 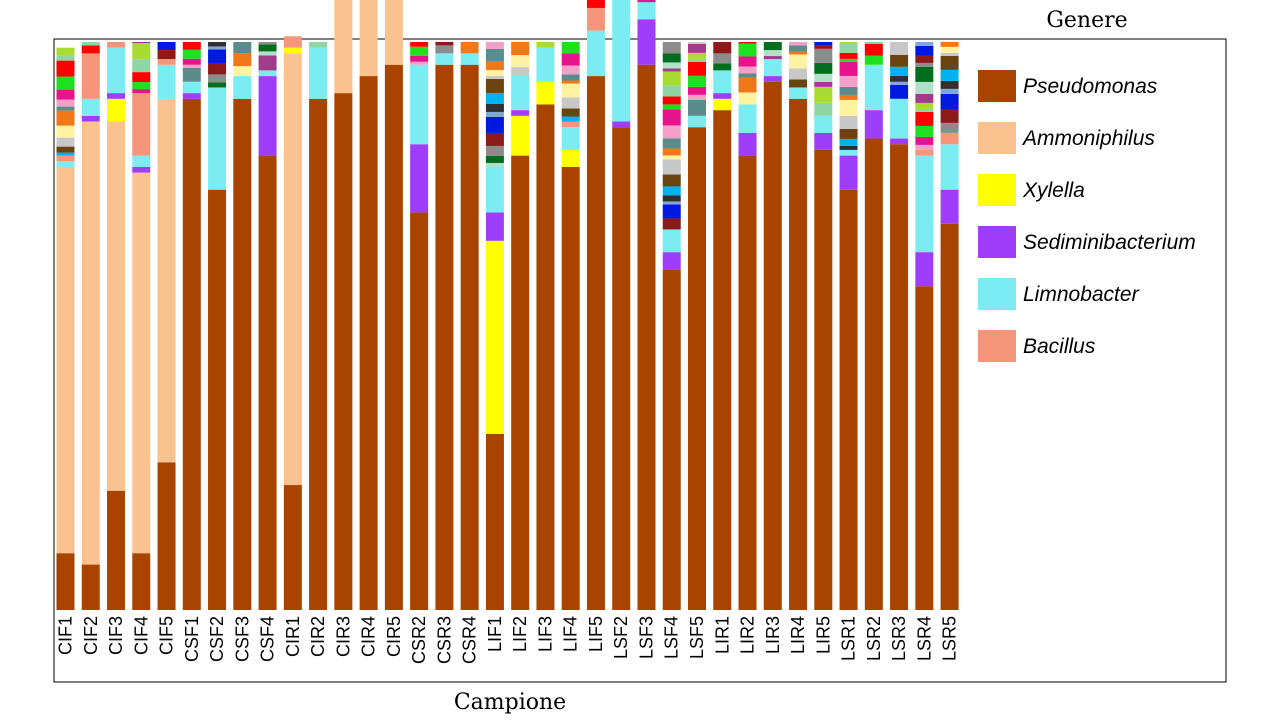 What do you see at coordinates (697, 637) in the screenshot?
I see `x-tick-lsf5: LSF5` at bounding box center [697, 637].